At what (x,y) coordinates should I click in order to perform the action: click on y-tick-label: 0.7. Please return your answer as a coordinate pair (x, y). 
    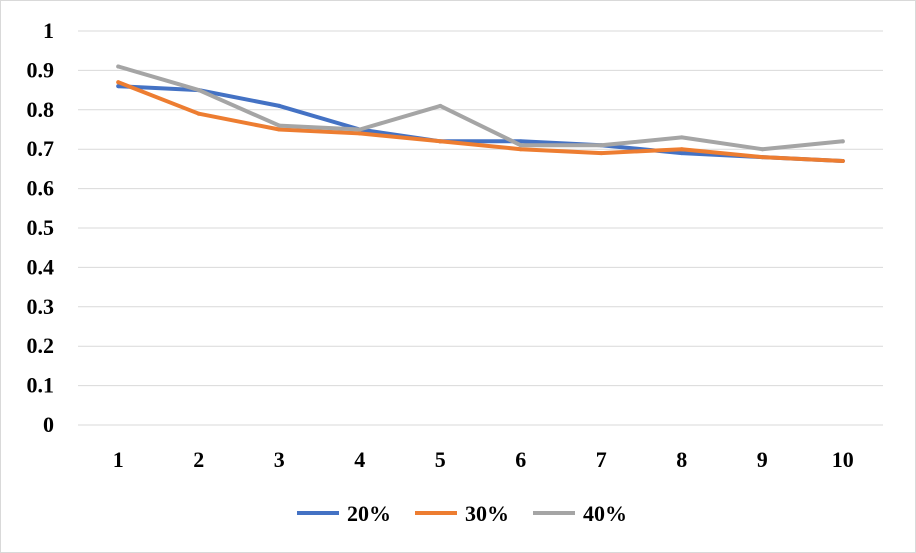
    Looking at the image, I should click on (41, 148).